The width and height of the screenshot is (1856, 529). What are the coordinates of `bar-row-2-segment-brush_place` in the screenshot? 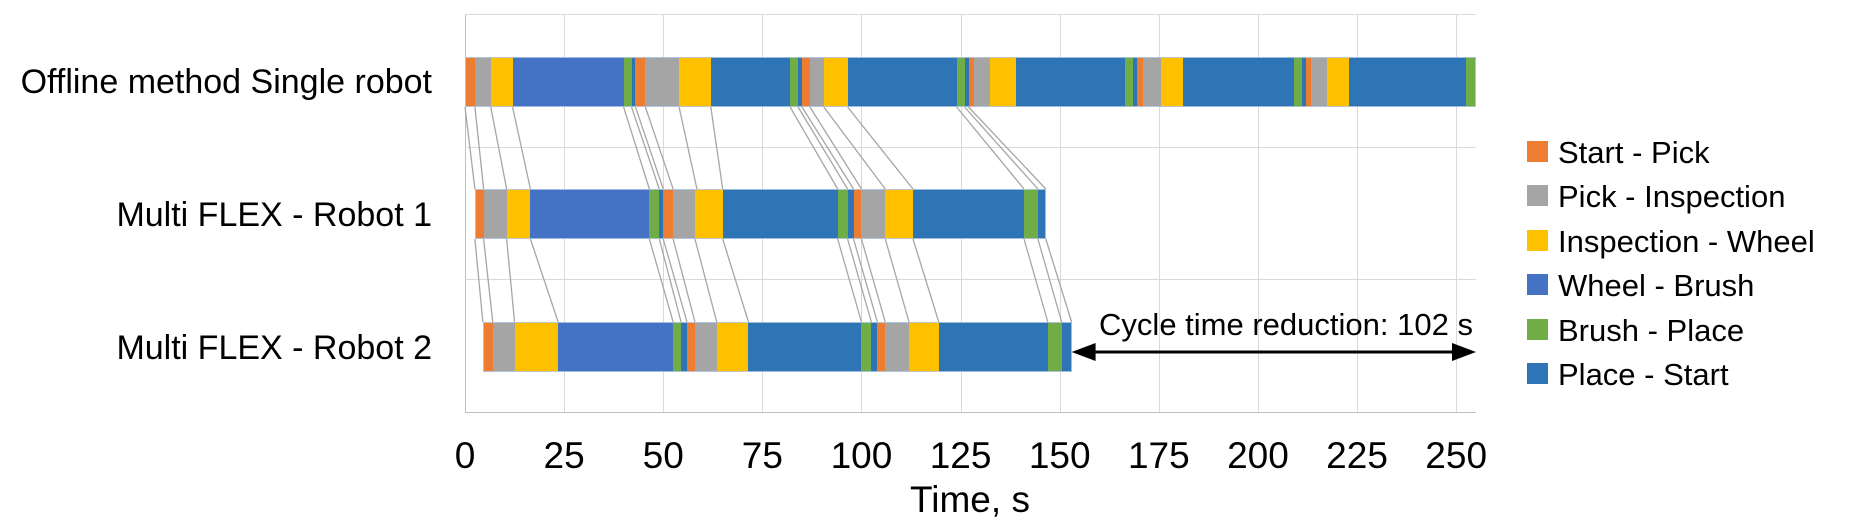 It's located at (866, 347).